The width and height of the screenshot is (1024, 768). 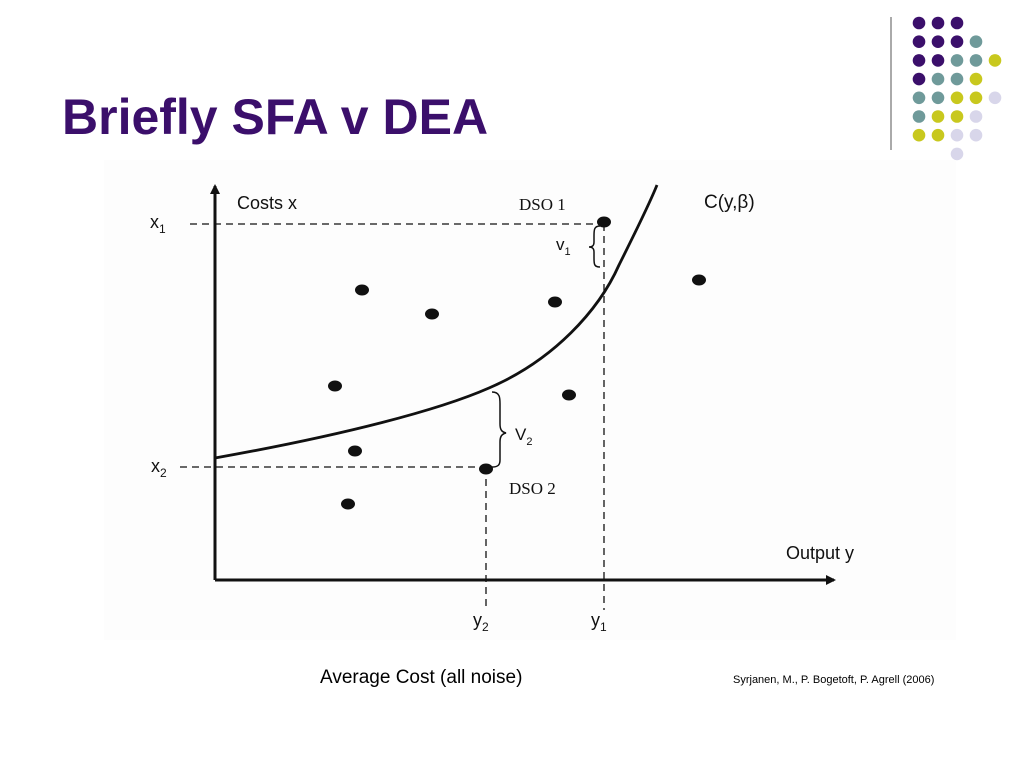 I want to click on v1-label: v1, so click(x=563, y=246).